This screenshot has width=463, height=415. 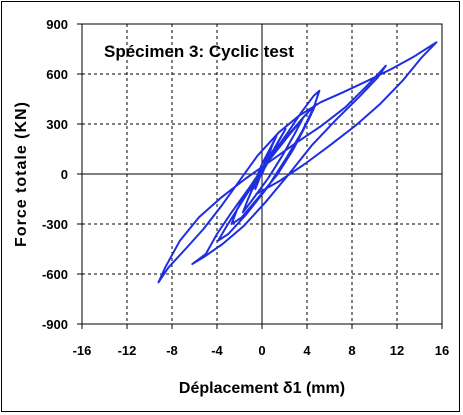 What do you see at coordinates (127, 350) in the screenshot?
I see `x-tick-label: -12` at bounding box center [127, 350].